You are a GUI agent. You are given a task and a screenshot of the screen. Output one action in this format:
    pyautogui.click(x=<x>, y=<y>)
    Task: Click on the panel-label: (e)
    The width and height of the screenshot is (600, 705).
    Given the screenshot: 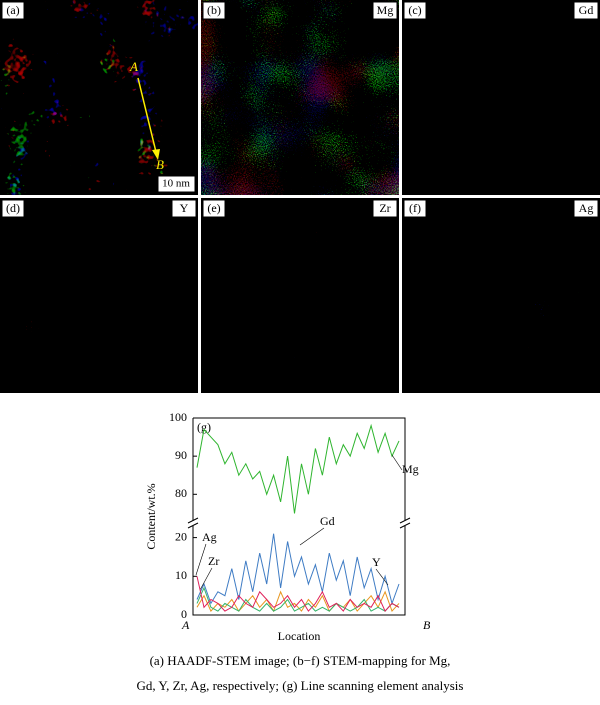 What is the action you would take?
    pyautogui.click(x=213, y=208)
    